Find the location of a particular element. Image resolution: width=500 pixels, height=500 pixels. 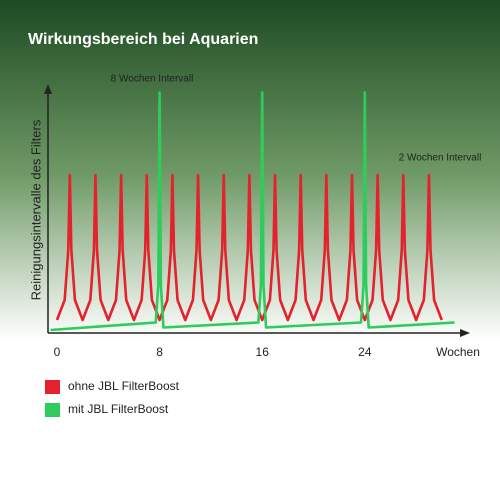

legend-label: ohne JBL FilterBoost is located at coordinates (124, 386).